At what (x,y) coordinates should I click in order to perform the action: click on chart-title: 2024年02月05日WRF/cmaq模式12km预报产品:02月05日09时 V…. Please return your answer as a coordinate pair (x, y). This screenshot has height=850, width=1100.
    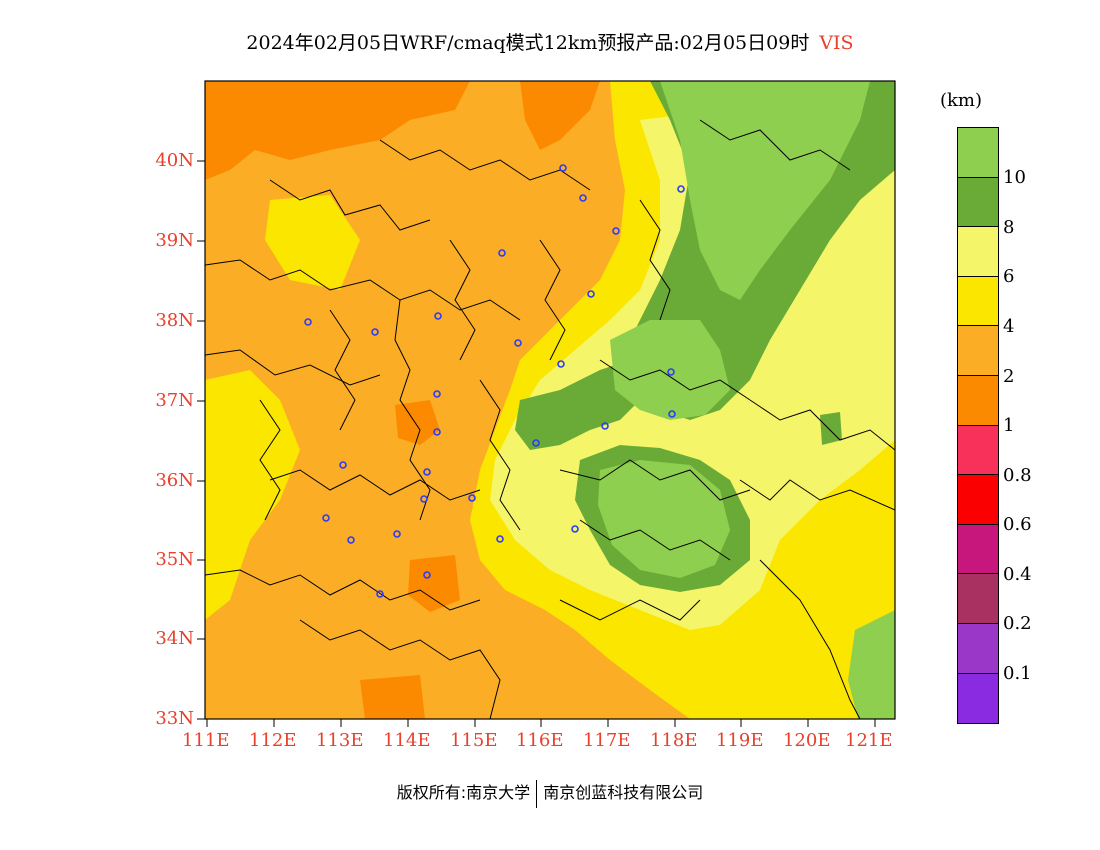
    Looking at the image, I should click on (550, 41).